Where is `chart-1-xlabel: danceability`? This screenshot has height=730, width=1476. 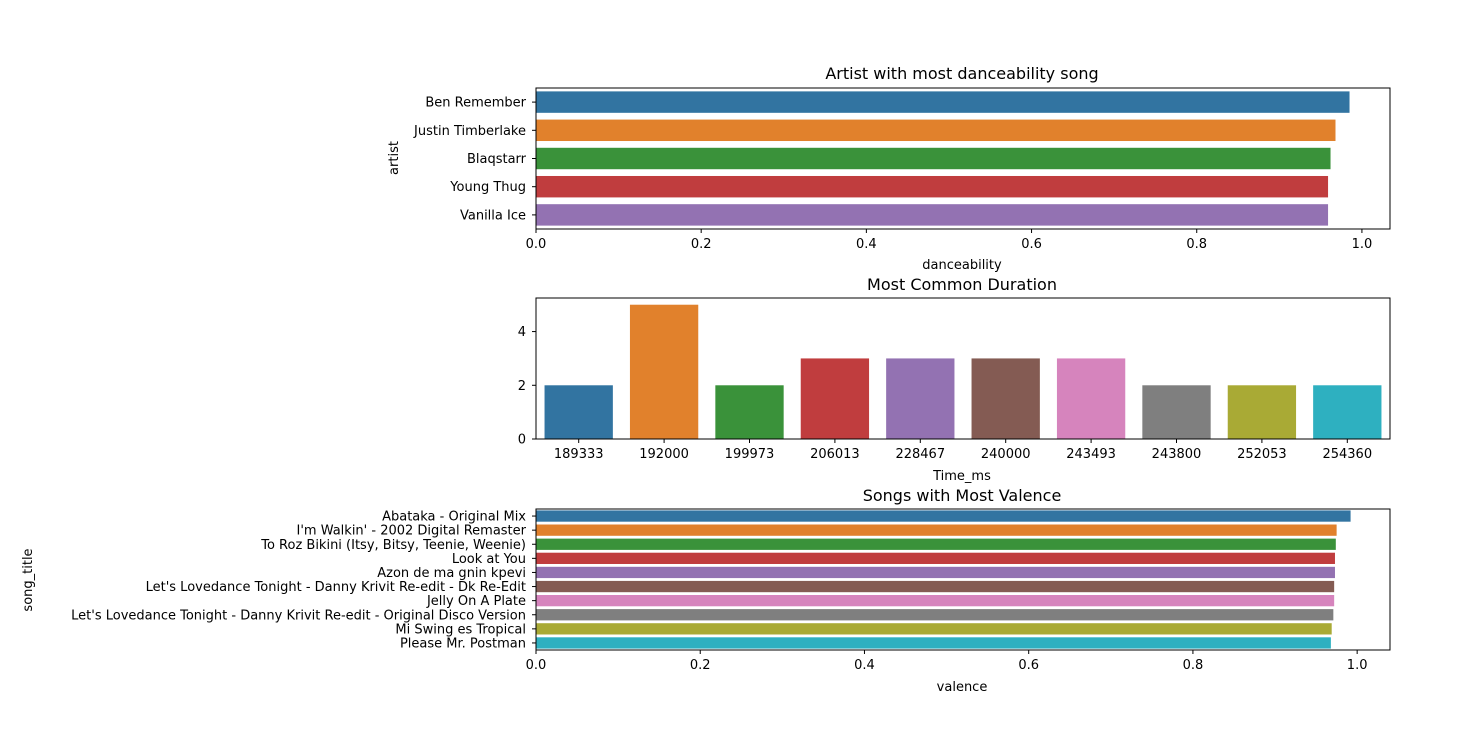 chart-1-xlabel: danceability is located at coordinates (962, 265).